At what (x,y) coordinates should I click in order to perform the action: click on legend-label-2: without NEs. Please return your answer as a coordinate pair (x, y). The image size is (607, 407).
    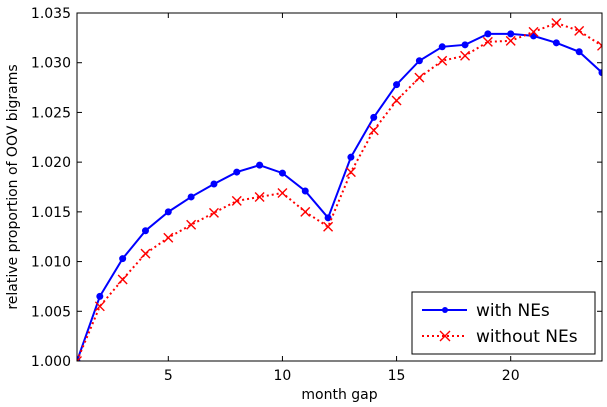
    Looking at the image, I should click on (527, 337).